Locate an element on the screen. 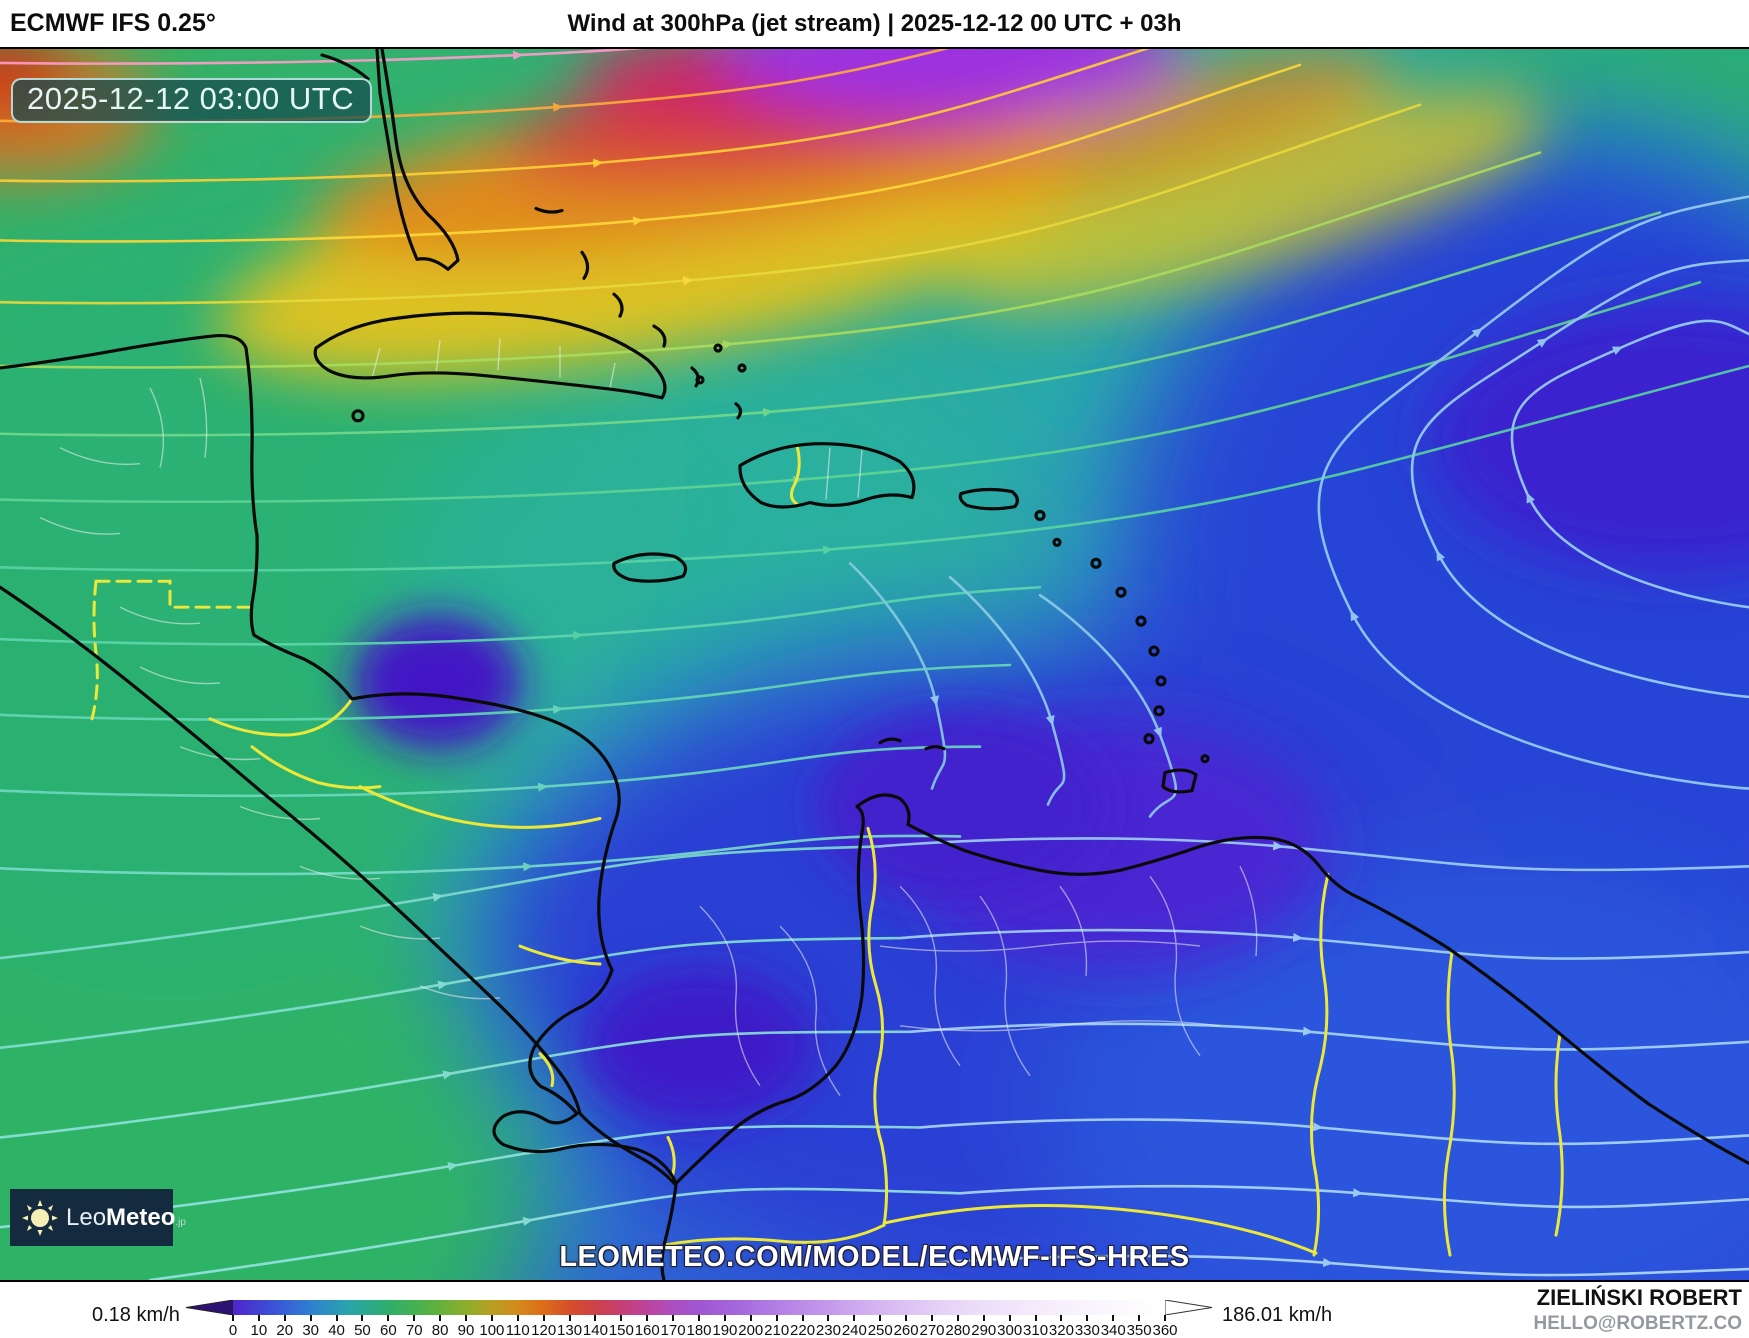 This screenshot has width=1749, height=1338. logo-text-bold: Meteo is located at coordinates (141, 1217).